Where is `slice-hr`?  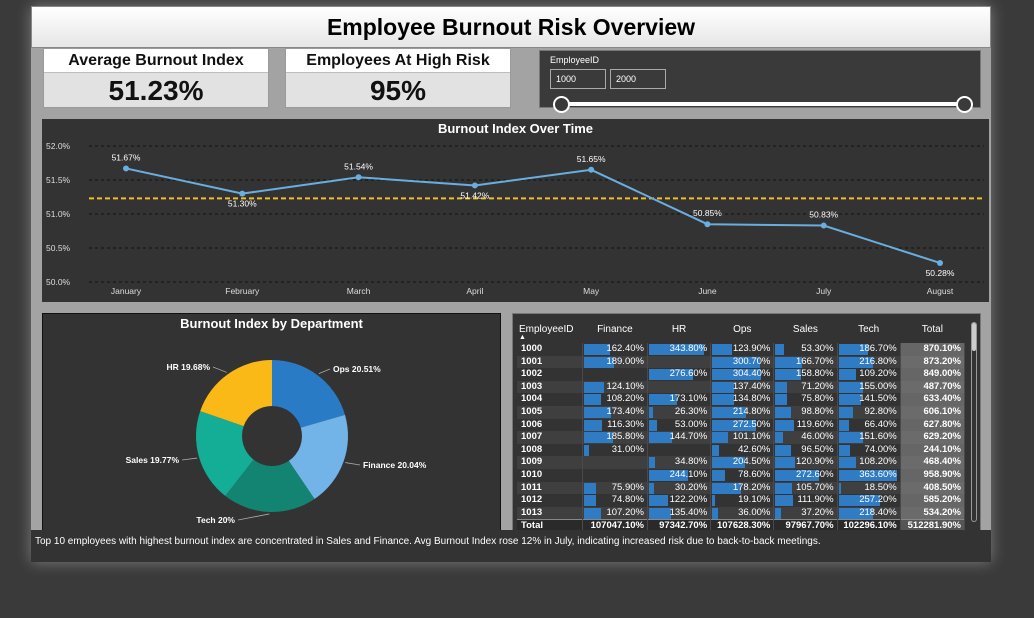 slice-hr is located at coordinates (236, 393).